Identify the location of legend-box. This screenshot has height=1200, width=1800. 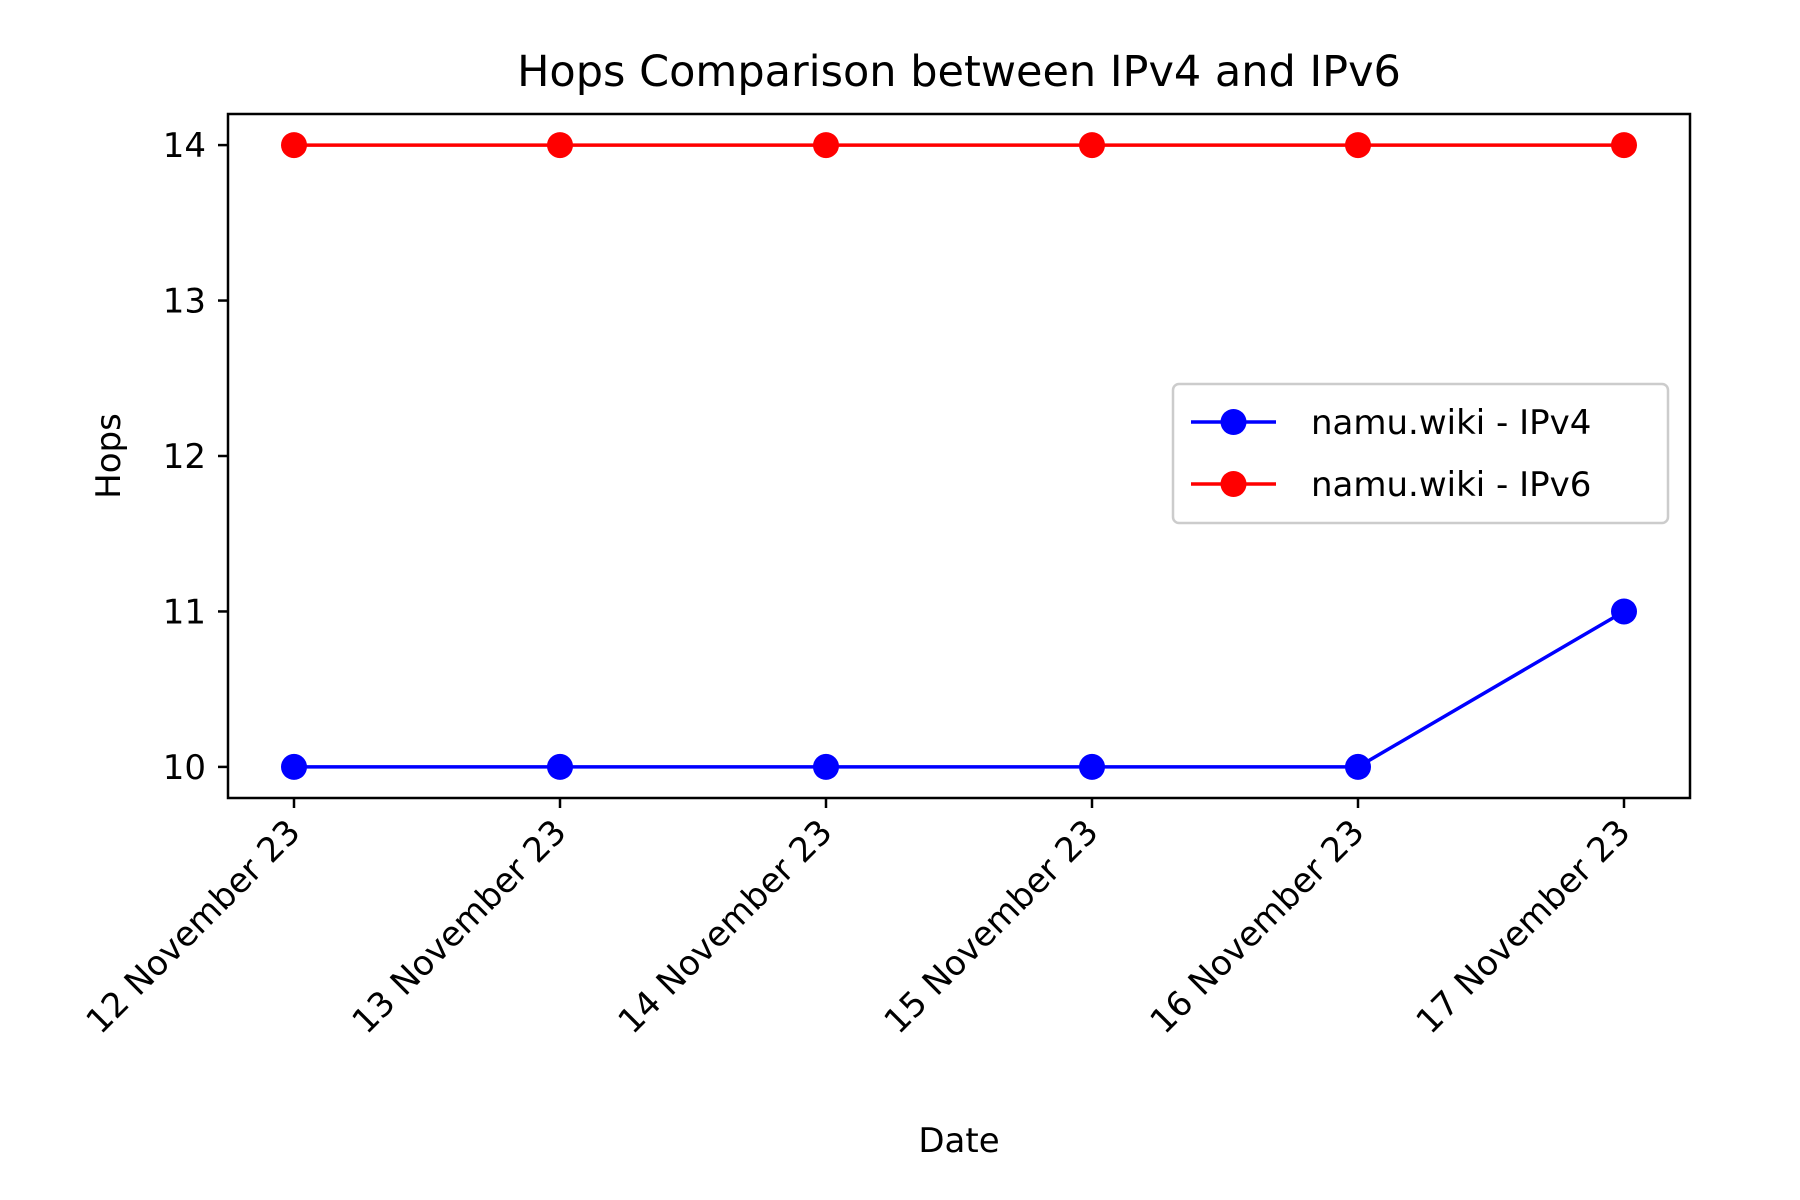
(1420, 453).